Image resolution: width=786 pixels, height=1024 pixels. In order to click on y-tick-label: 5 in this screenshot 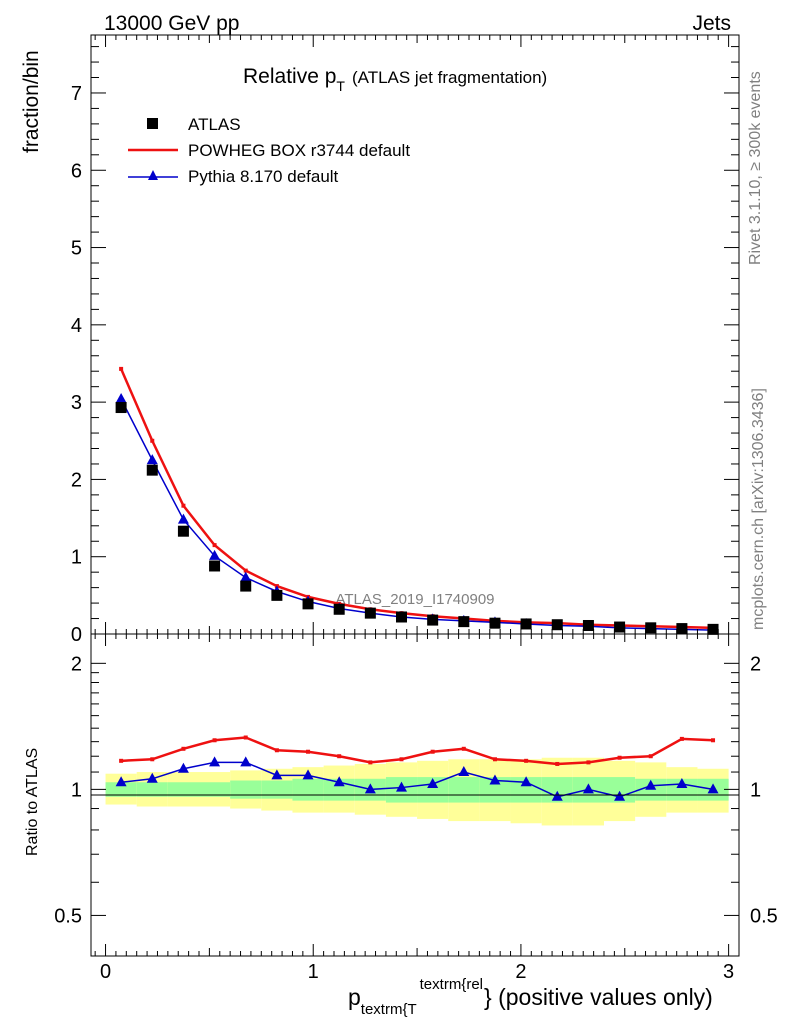, I will do `click(76, 249)`.